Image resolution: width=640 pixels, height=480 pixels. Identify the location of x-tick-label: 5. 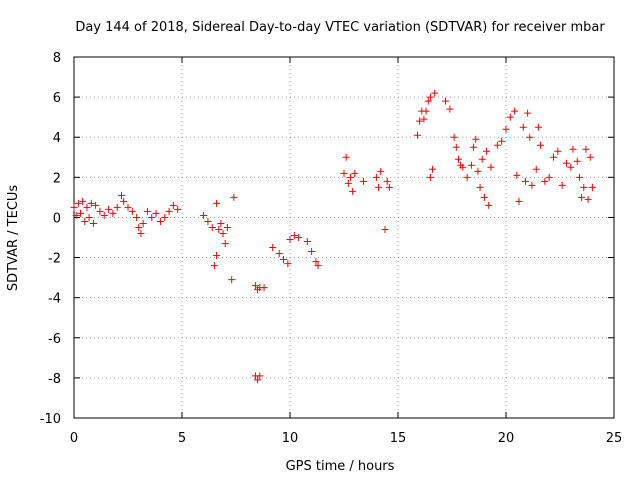
(182, 438).